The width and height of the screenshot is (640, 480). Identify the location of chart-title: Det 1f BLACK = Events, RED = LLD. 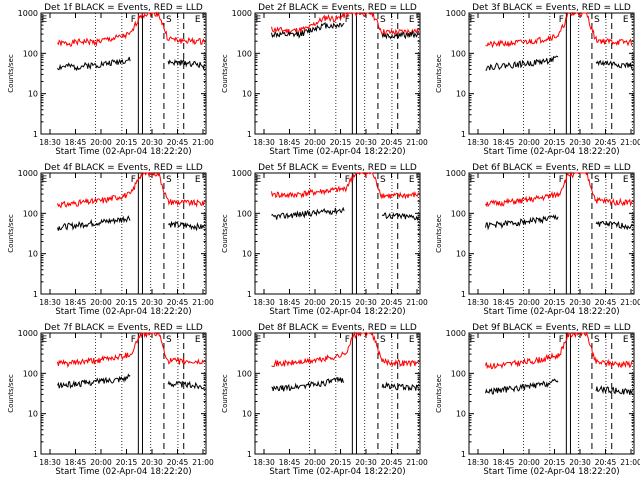
(123, 8).